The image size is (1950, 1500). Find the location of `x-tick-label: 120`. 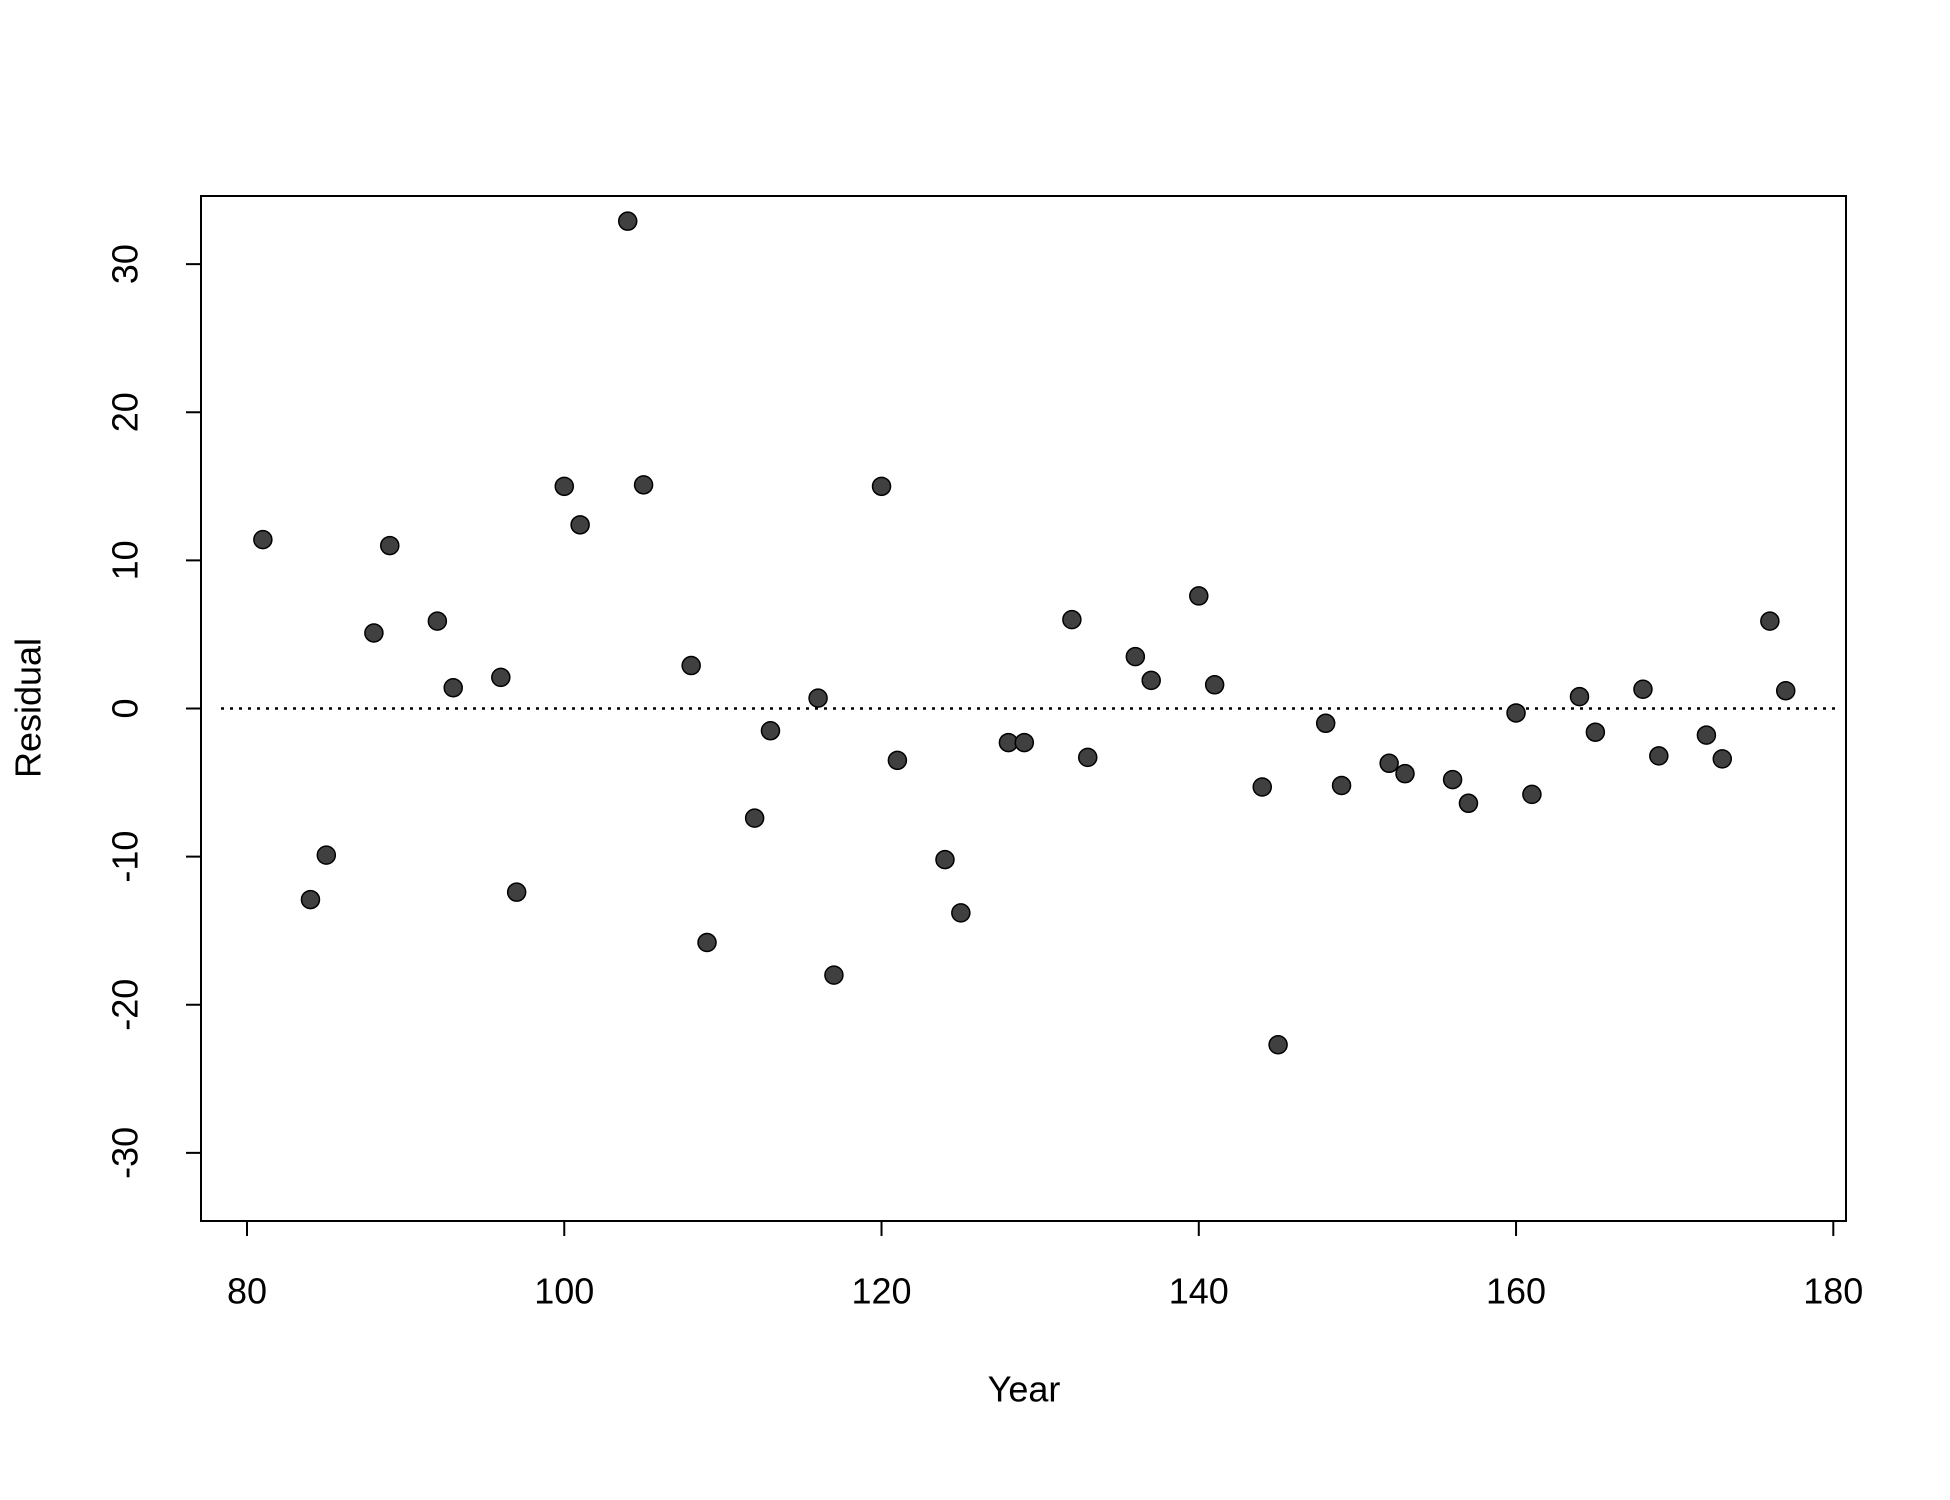

x-tick-label: 120 is located at coordinates (881, 1291).